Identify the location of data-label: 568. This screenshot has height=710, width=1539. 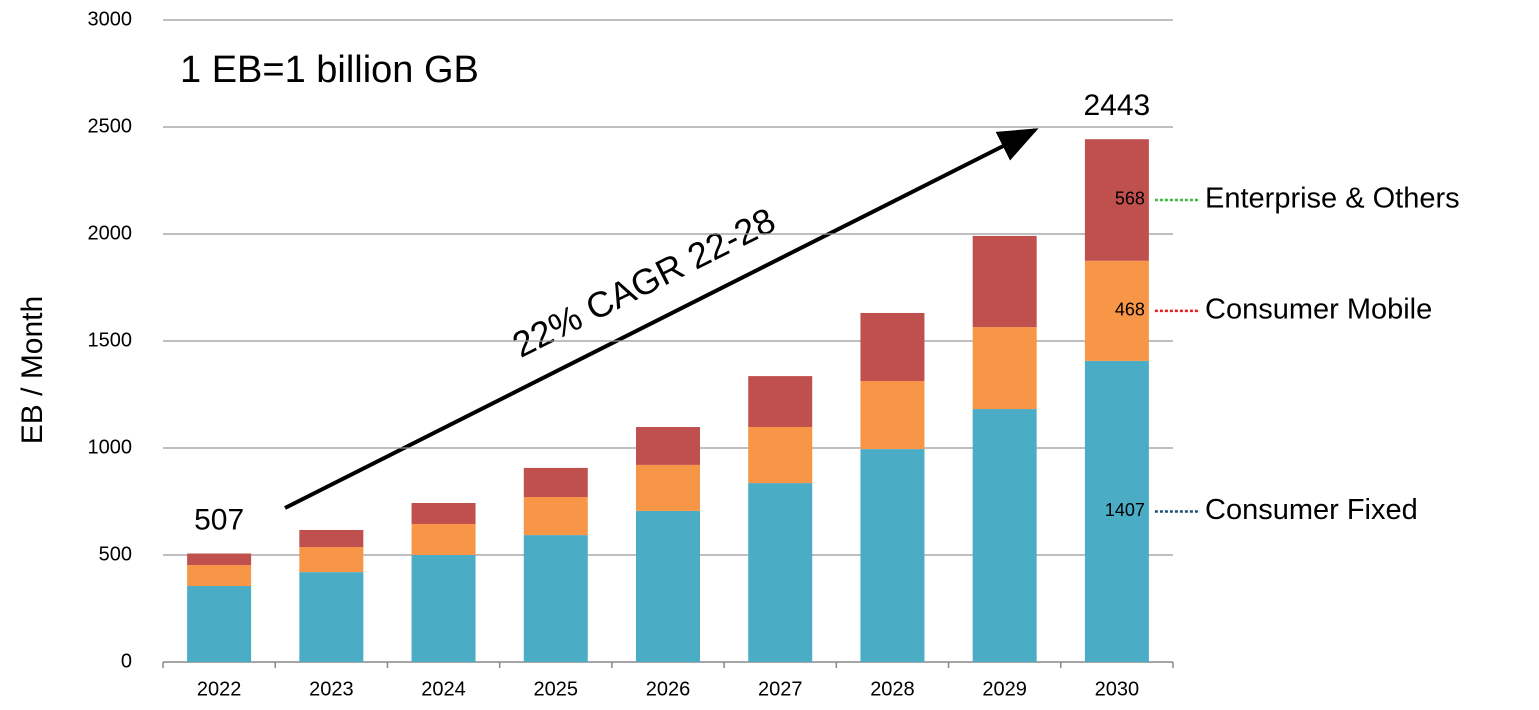
(1130, 199).